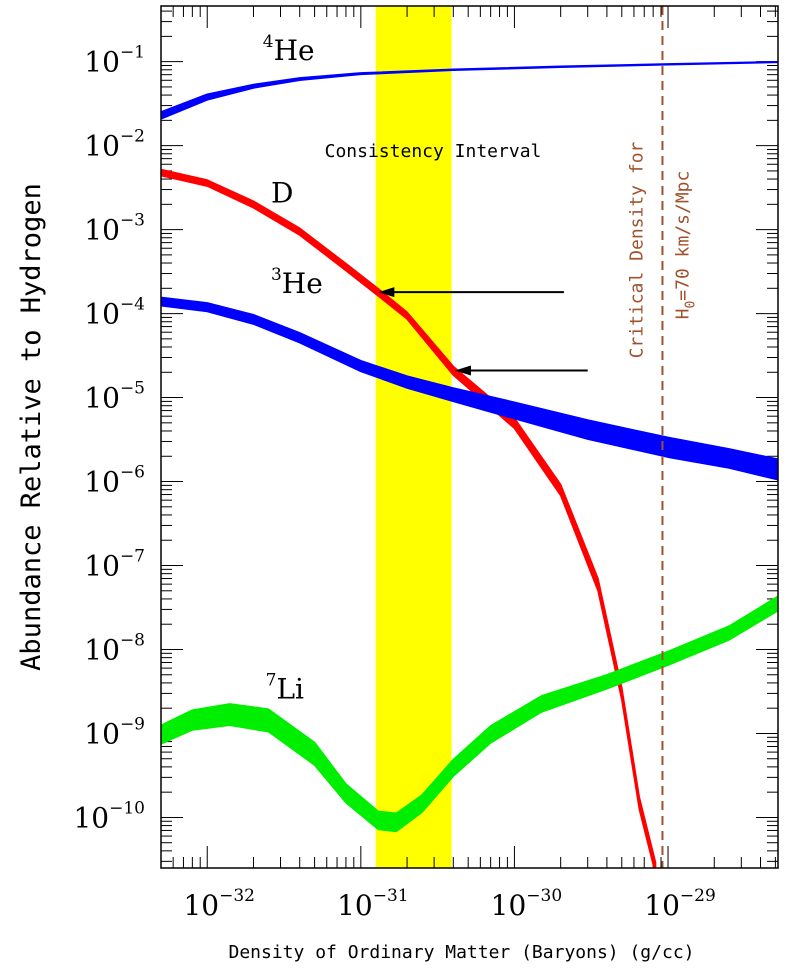  I want to click on y-tick-exponent: −7, so click(132, 557).